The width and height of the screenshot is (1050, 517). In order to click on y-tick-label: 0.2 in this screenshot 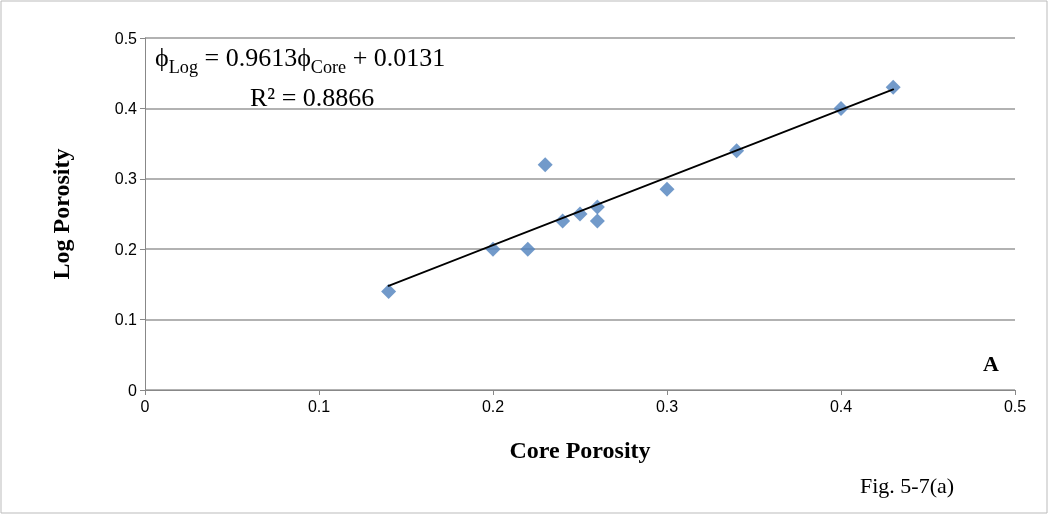, I will do `click(126, 249)`.